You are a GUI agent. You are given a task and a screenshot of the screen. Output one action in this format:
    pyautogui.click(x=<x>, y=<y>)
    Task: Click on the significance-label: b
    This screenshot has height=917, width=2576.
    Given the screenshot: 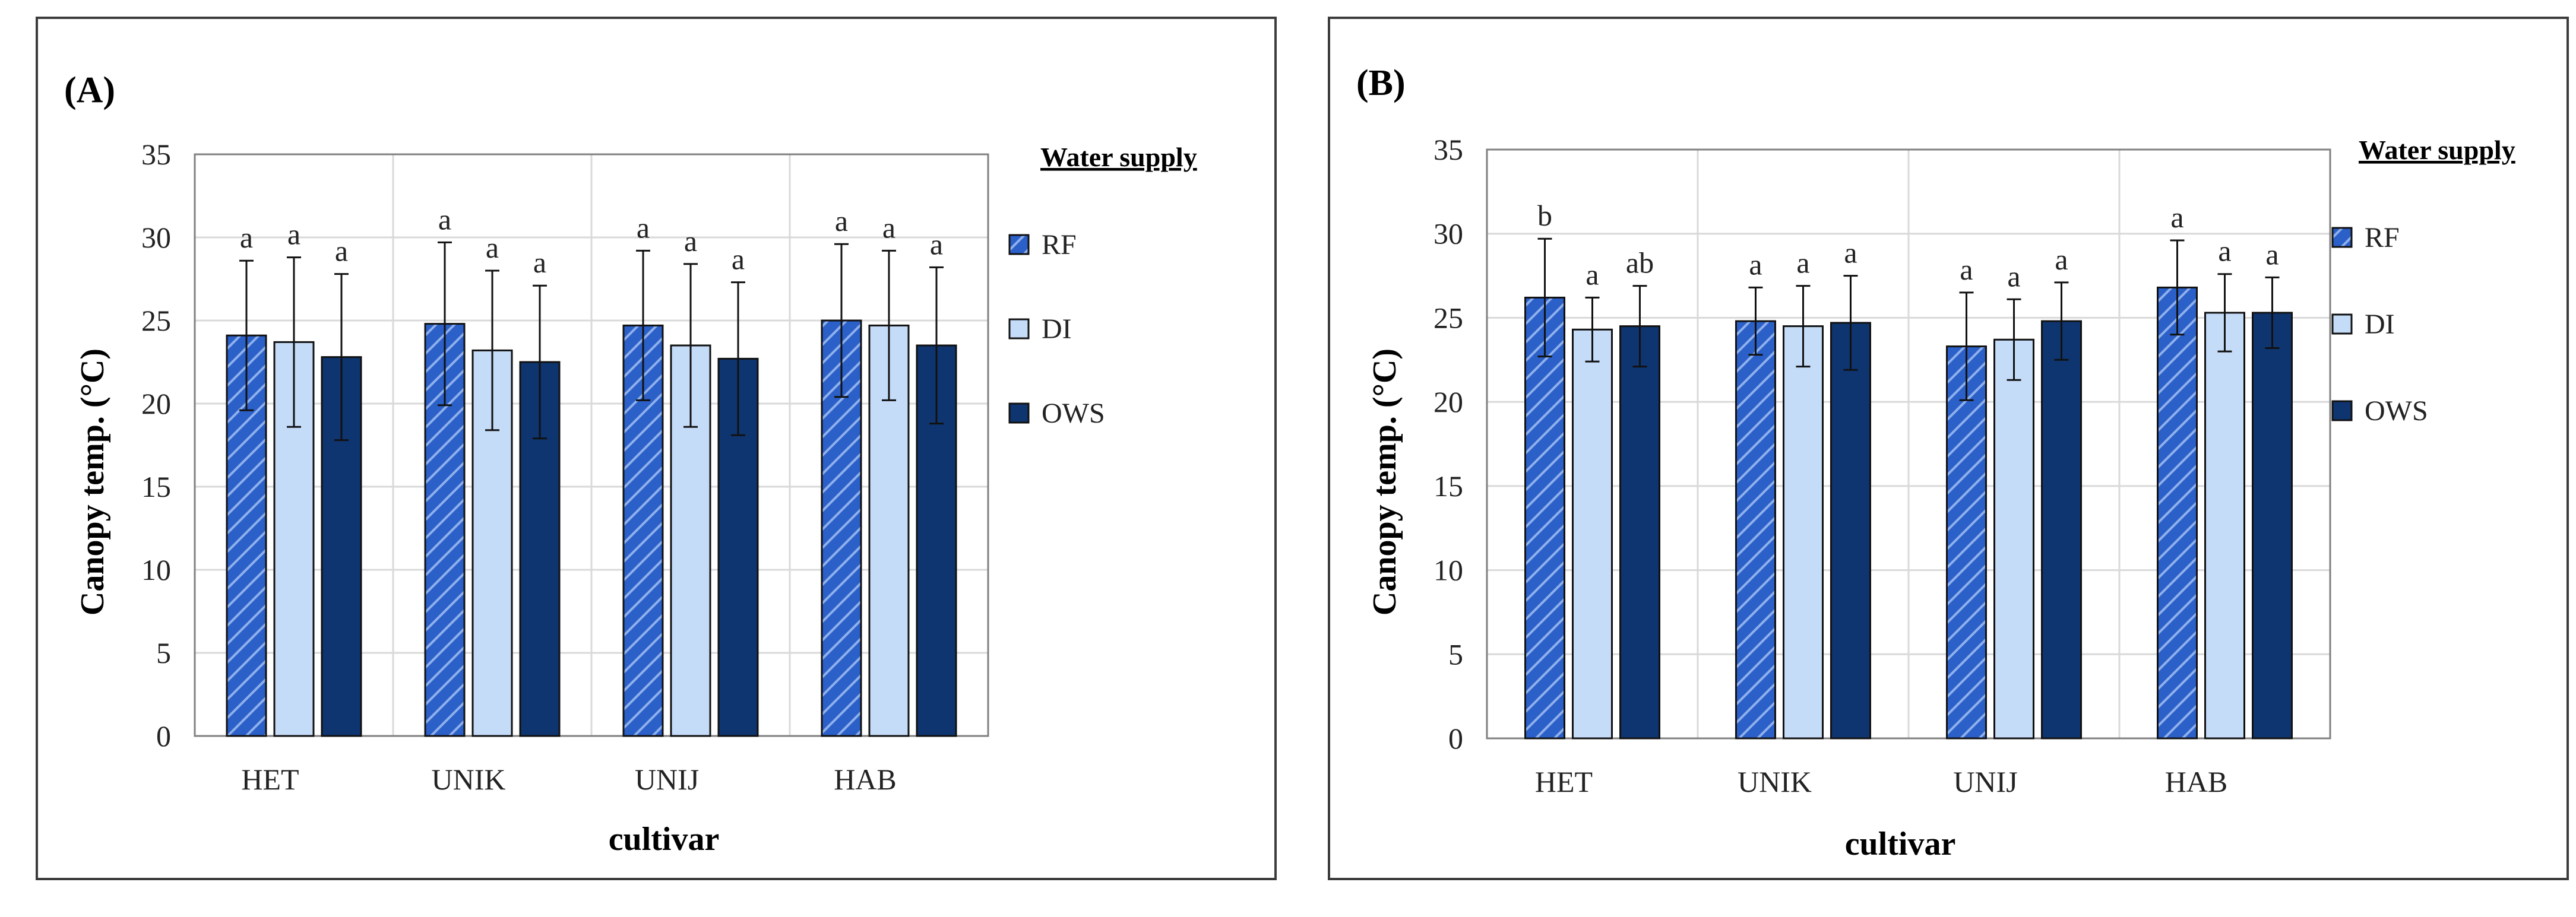 What is the action you would take?
    pyautogui.click(x=1544, y=216)
    